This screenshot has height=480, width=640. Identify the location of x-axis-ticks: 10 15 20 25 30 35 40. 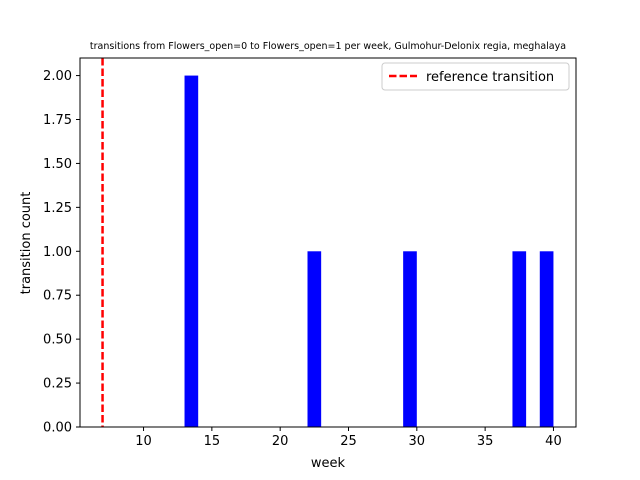
(348, 438).